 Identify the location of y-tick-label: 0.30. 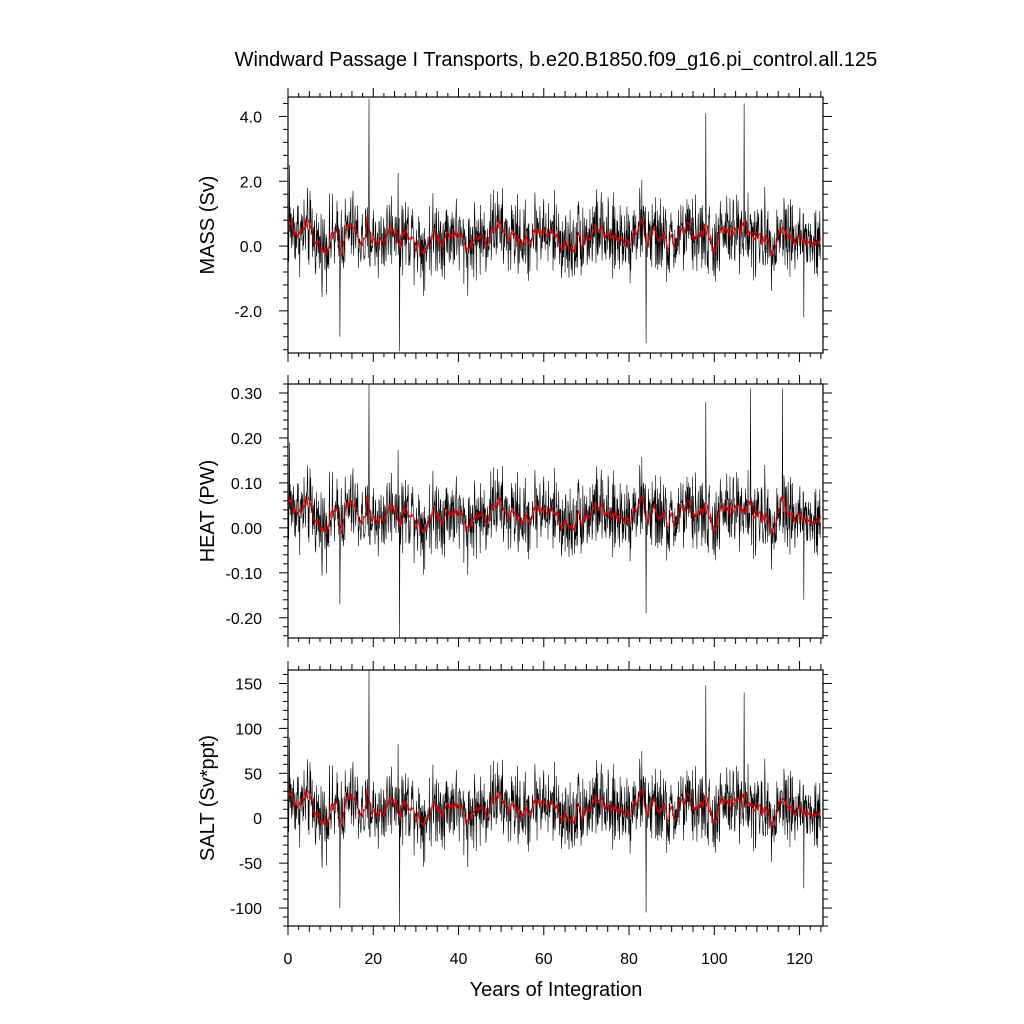
(246, 394).